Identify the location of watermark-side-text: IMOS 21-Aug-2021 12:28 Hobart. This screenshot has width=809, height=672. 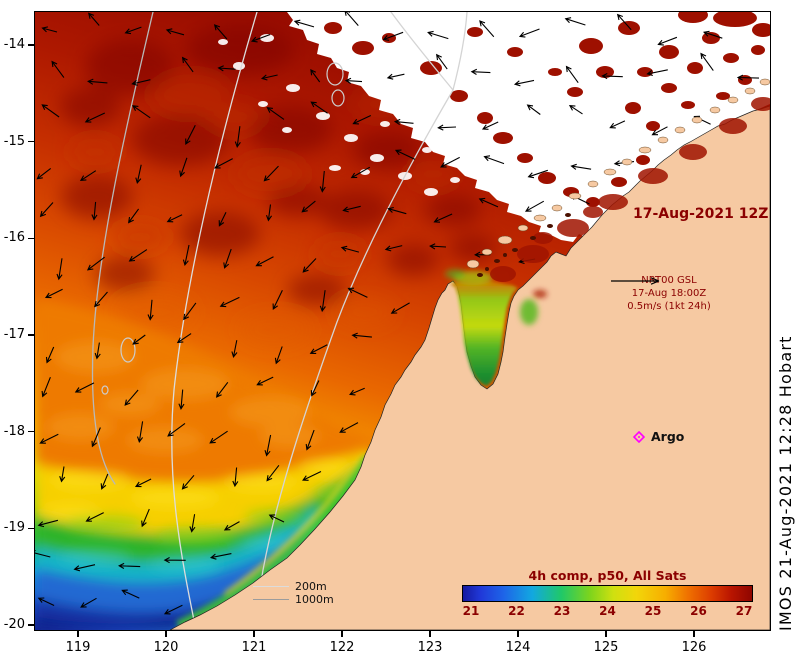
(785, 483).